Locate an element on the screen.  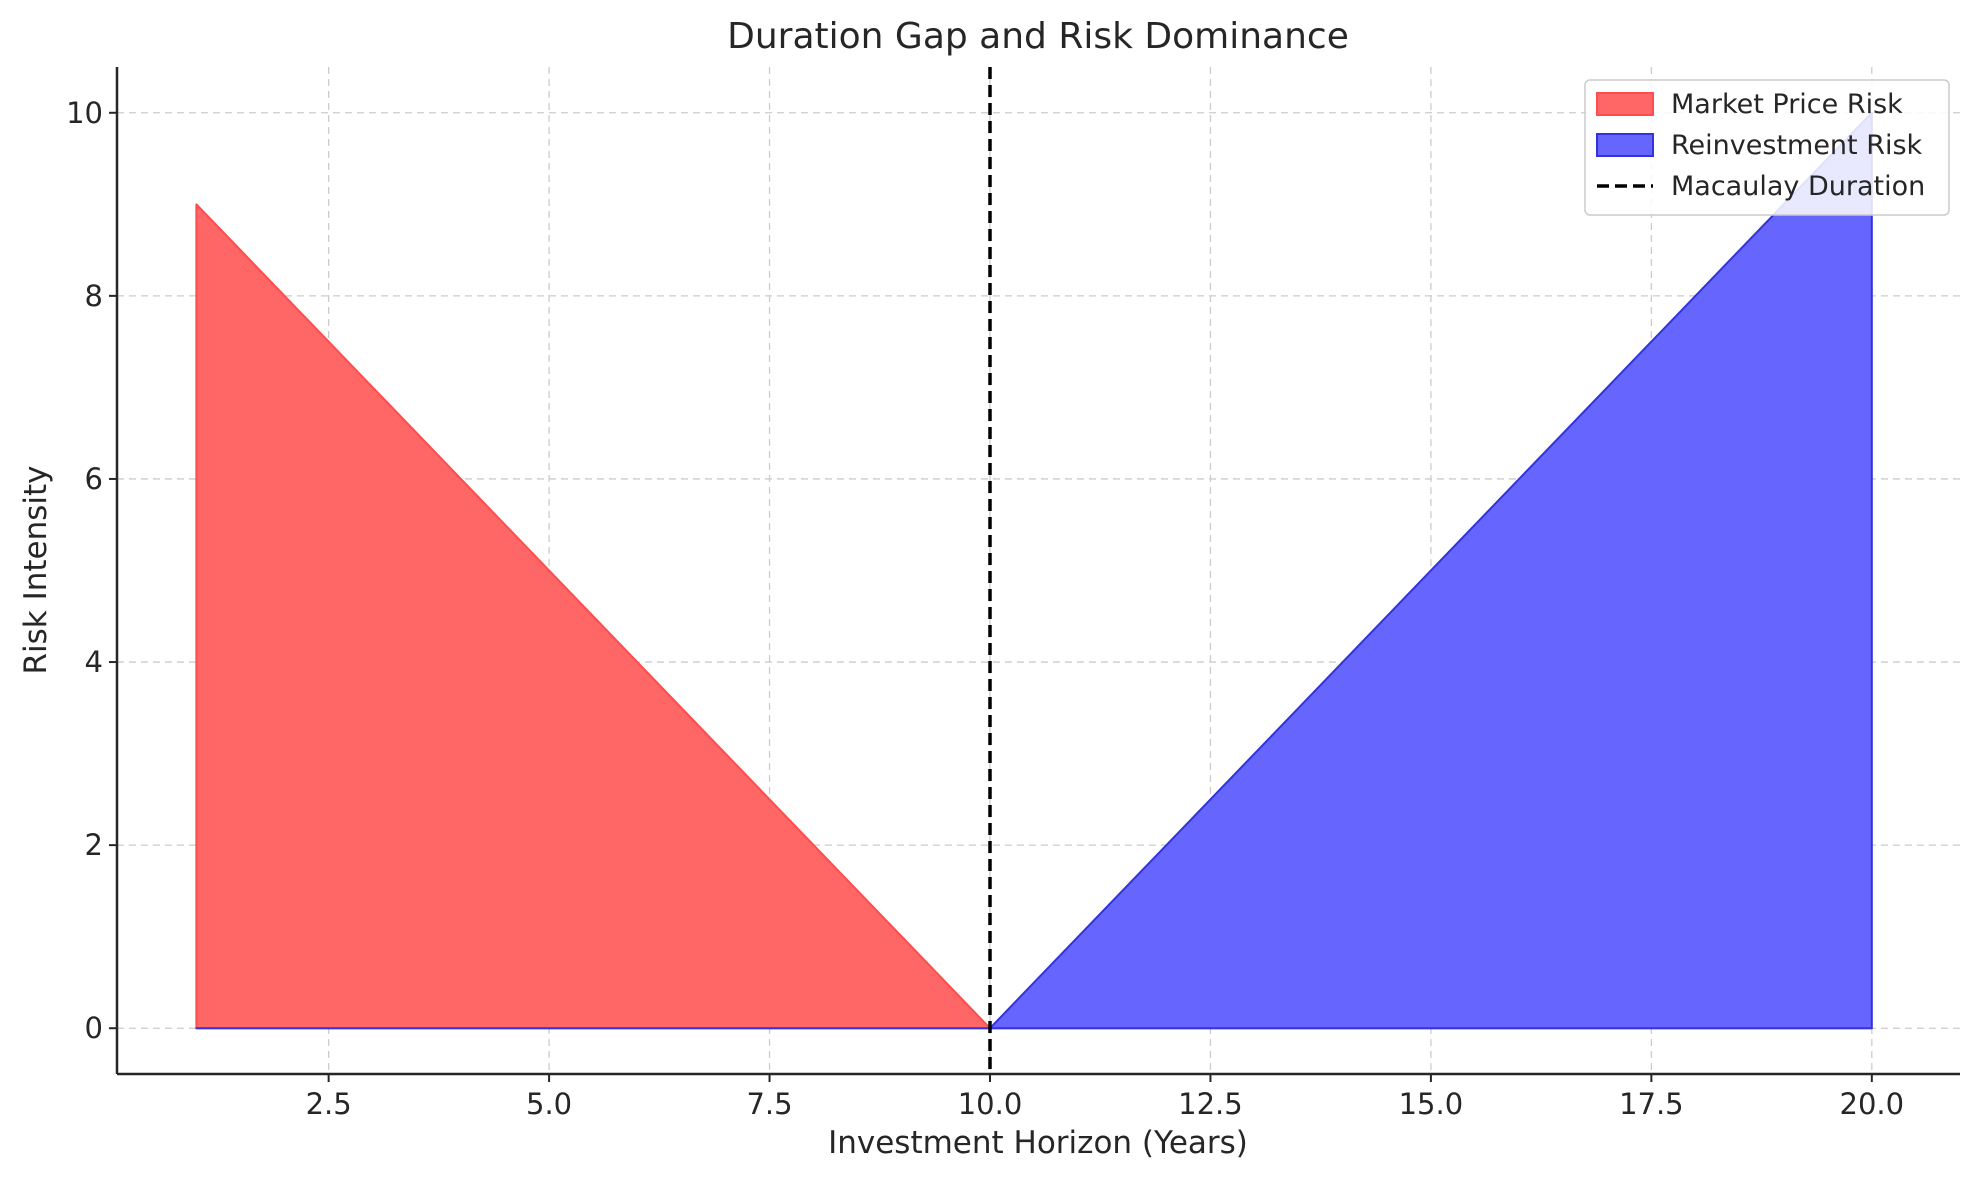
x-tick-label: 10.0 is located at coordinates (990, 1104).